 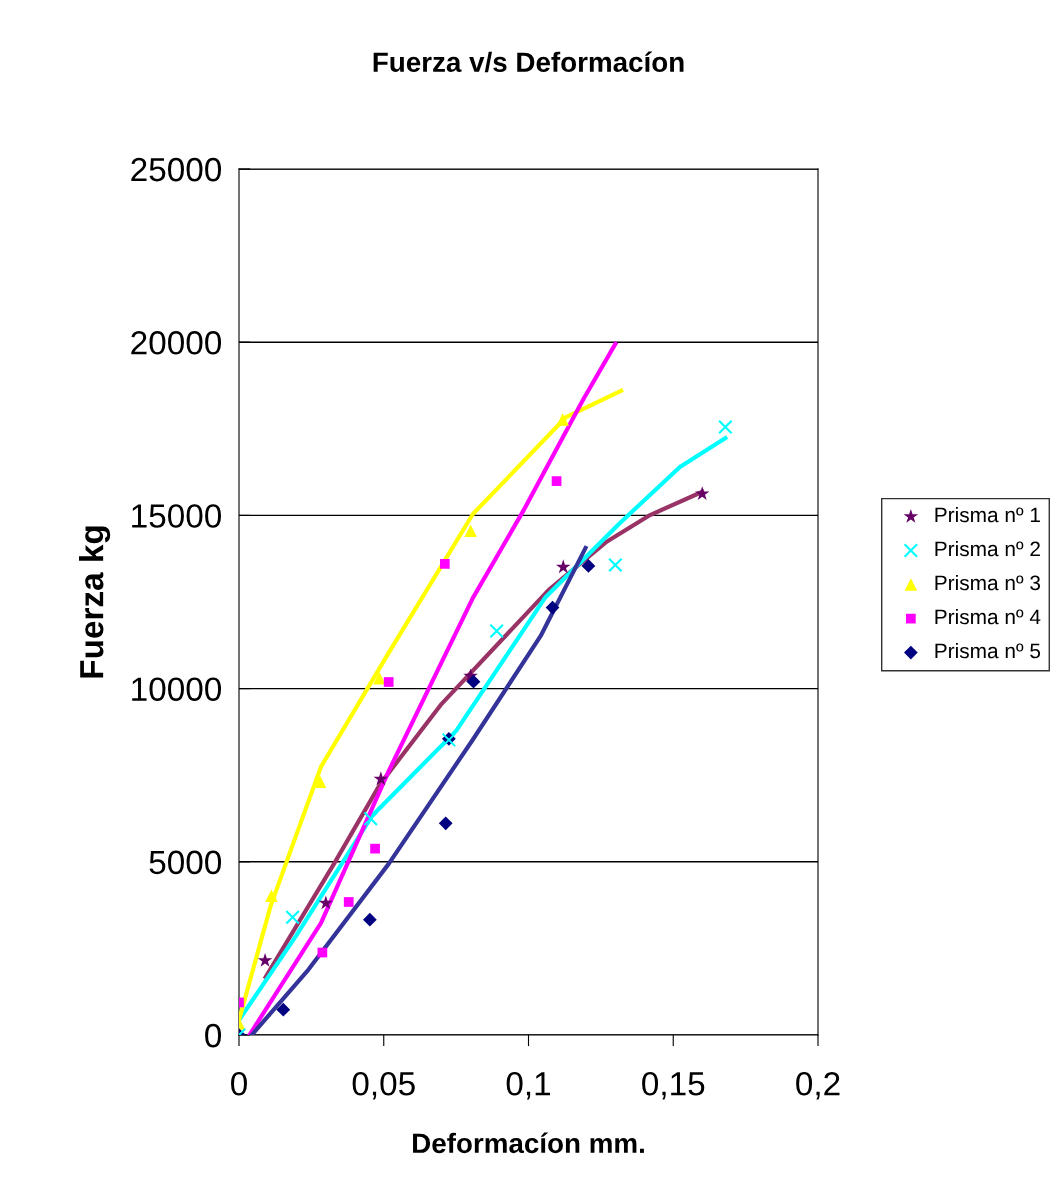 What do you see at coordinates (177, 689) in the screenshot?
I see `y-tick-label: 10000` at bounding box center [177, 689].